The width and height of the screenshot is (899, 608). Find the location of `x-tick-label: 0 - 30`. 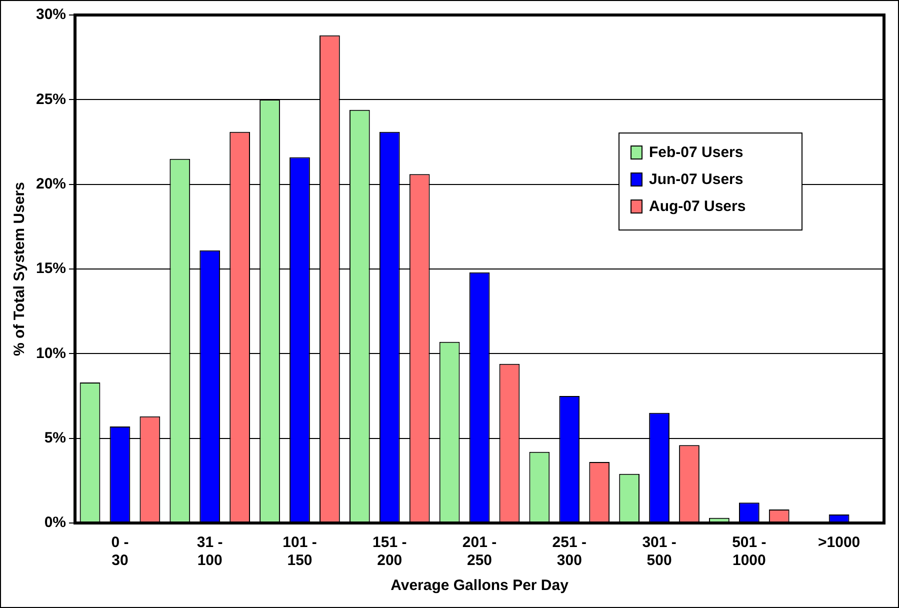

x-tick-label: 0 - 30 is located at coordinates (120, 552).